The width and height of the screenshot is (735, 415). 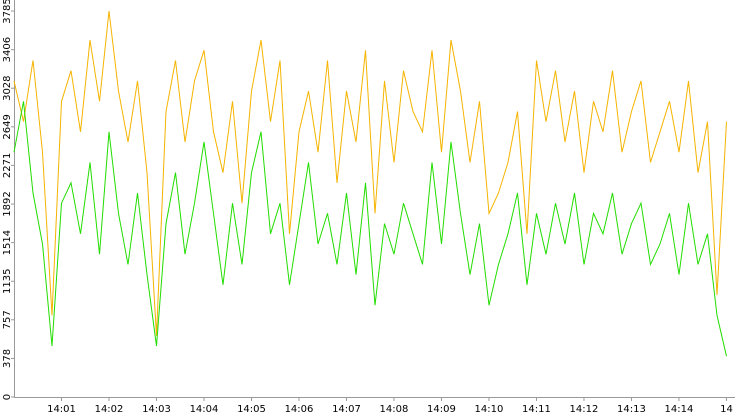 I want to click on y-tick-label: 1892, so click(x=7, y=203).